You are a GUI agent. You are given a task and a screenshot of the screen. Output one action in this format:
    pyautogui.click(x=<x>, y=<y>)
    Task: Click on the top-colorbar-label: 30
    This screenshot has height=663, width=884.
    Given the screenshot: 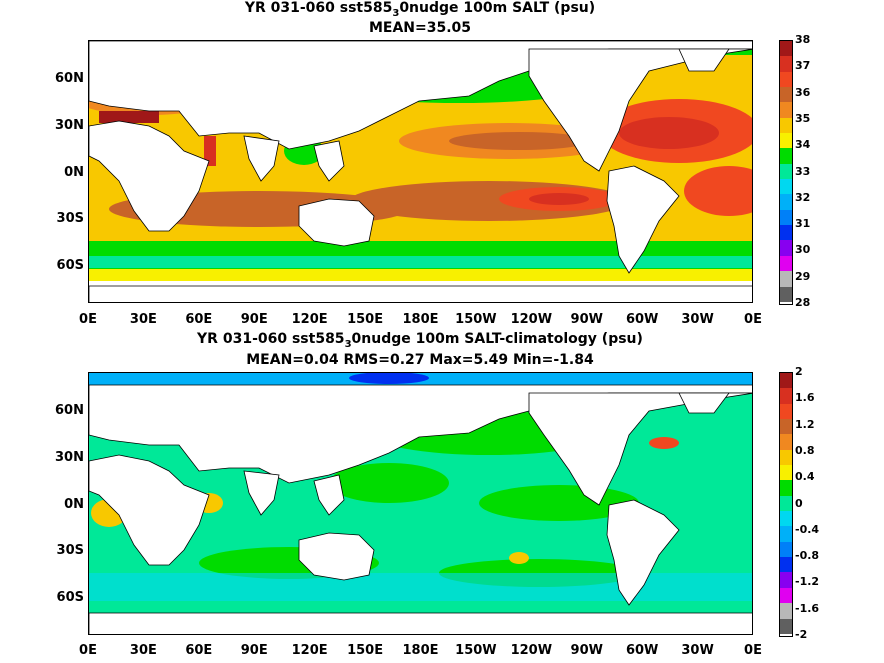 What is the action you would take?
    pyautogui.click(x=803, y=250)
    